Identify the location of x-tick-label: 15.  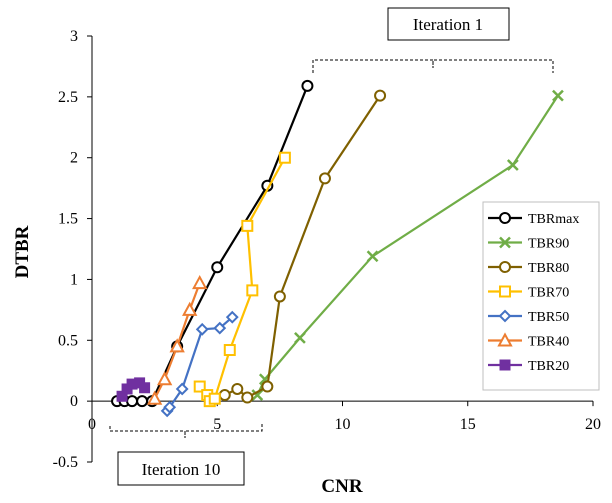
(468, 424).